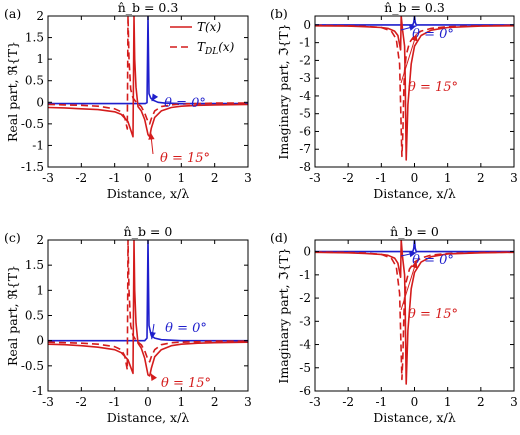 The width and height of the screenshot is (520, 435). What do you see at coordinates (216, 48) in the screenshot?
I see `legend-entry: TDL(x)` at bounding box center [216, 48].